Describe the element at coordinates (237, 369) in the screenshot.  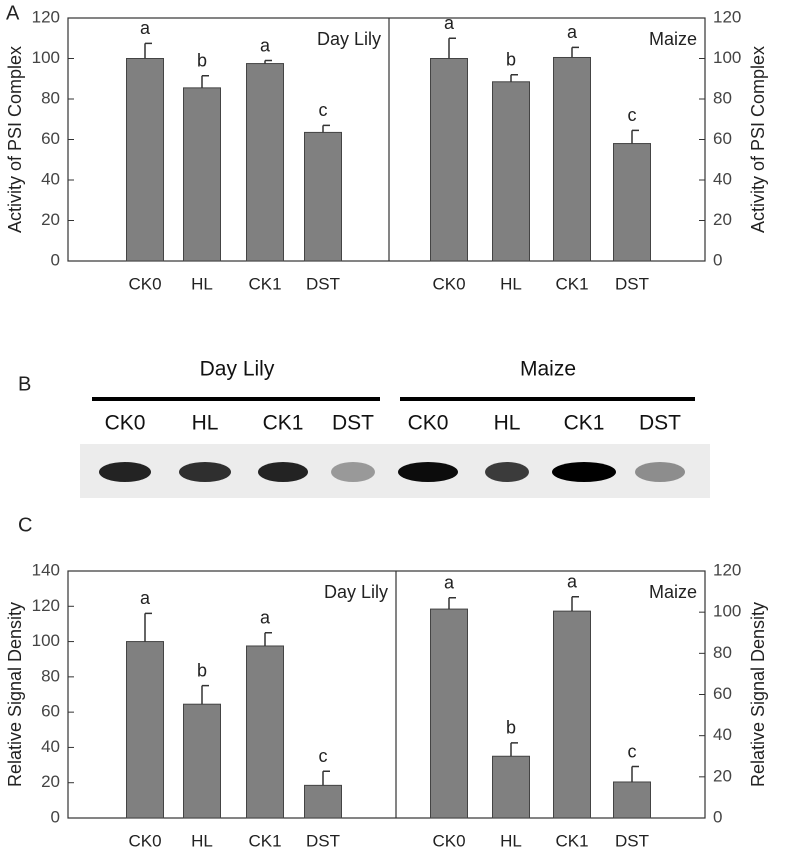
I see `blot-group-label: Day Lily` at that location.